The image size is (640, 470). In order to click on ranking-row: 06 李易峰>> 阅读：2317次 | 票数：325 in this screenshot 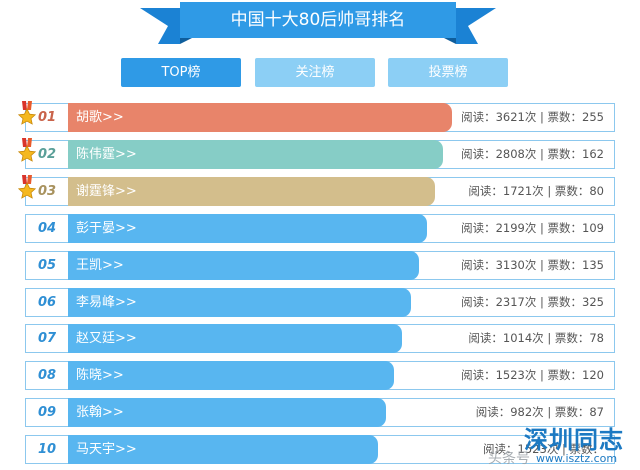, I will do `click(320, 302)`.